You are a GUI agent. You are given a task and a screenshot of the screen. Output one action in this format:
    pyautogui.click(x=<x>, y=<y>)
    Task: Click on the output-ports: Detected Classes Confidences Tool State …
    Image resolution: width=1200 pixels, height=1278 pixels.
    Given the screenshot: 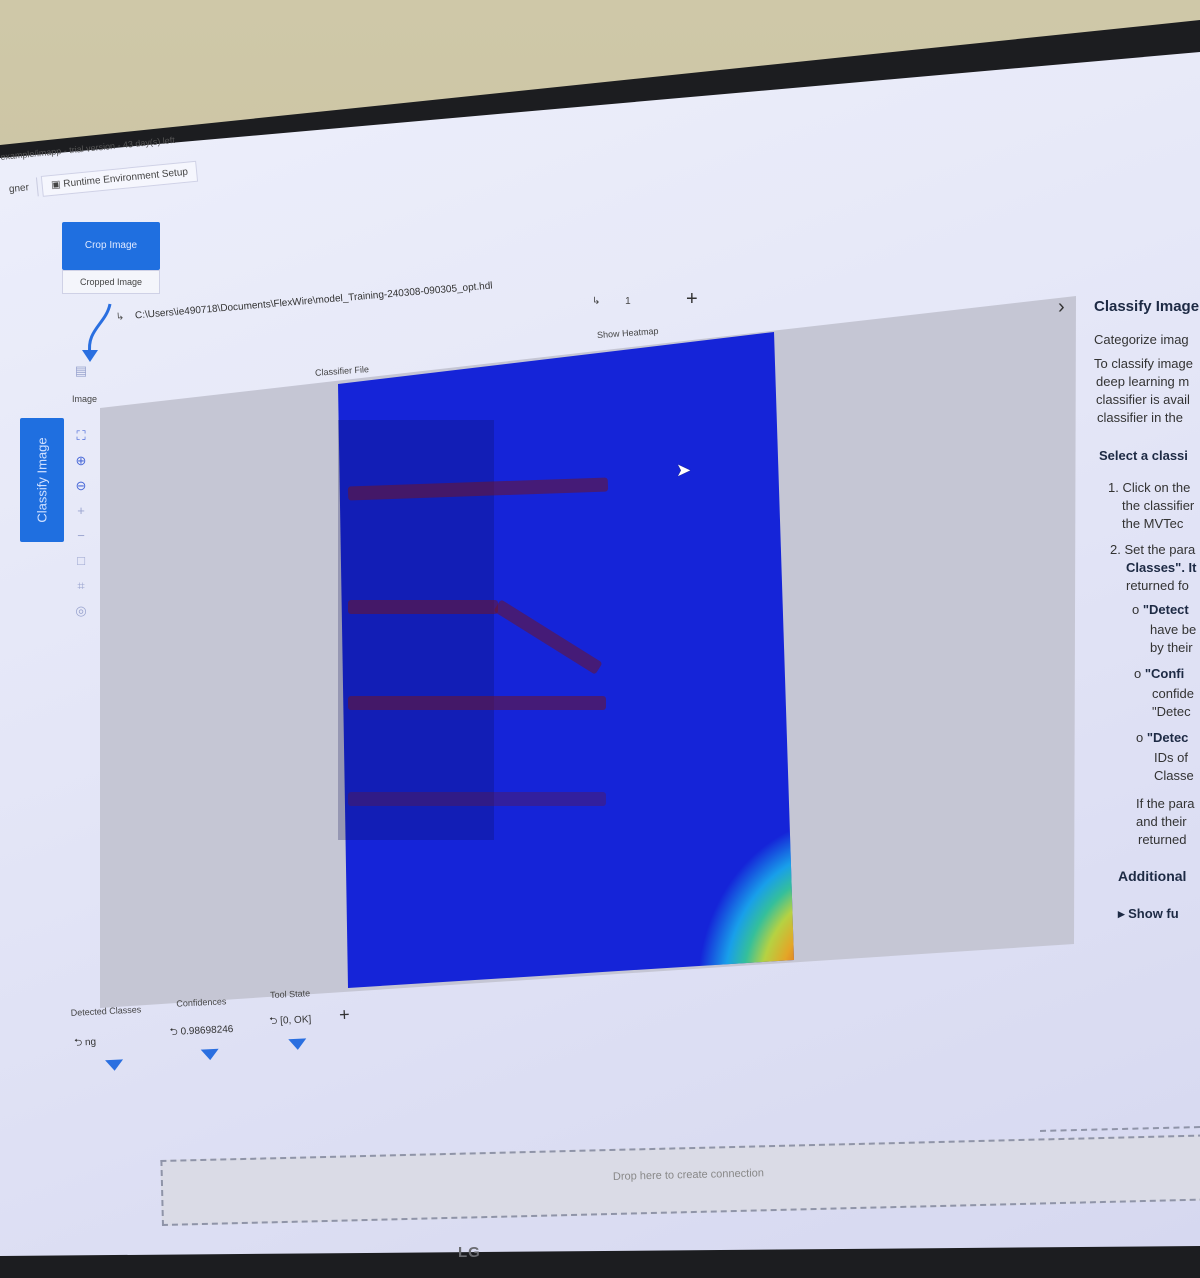 What is the action you would take?
    pyautogui.click(x=230, y=1030)
    